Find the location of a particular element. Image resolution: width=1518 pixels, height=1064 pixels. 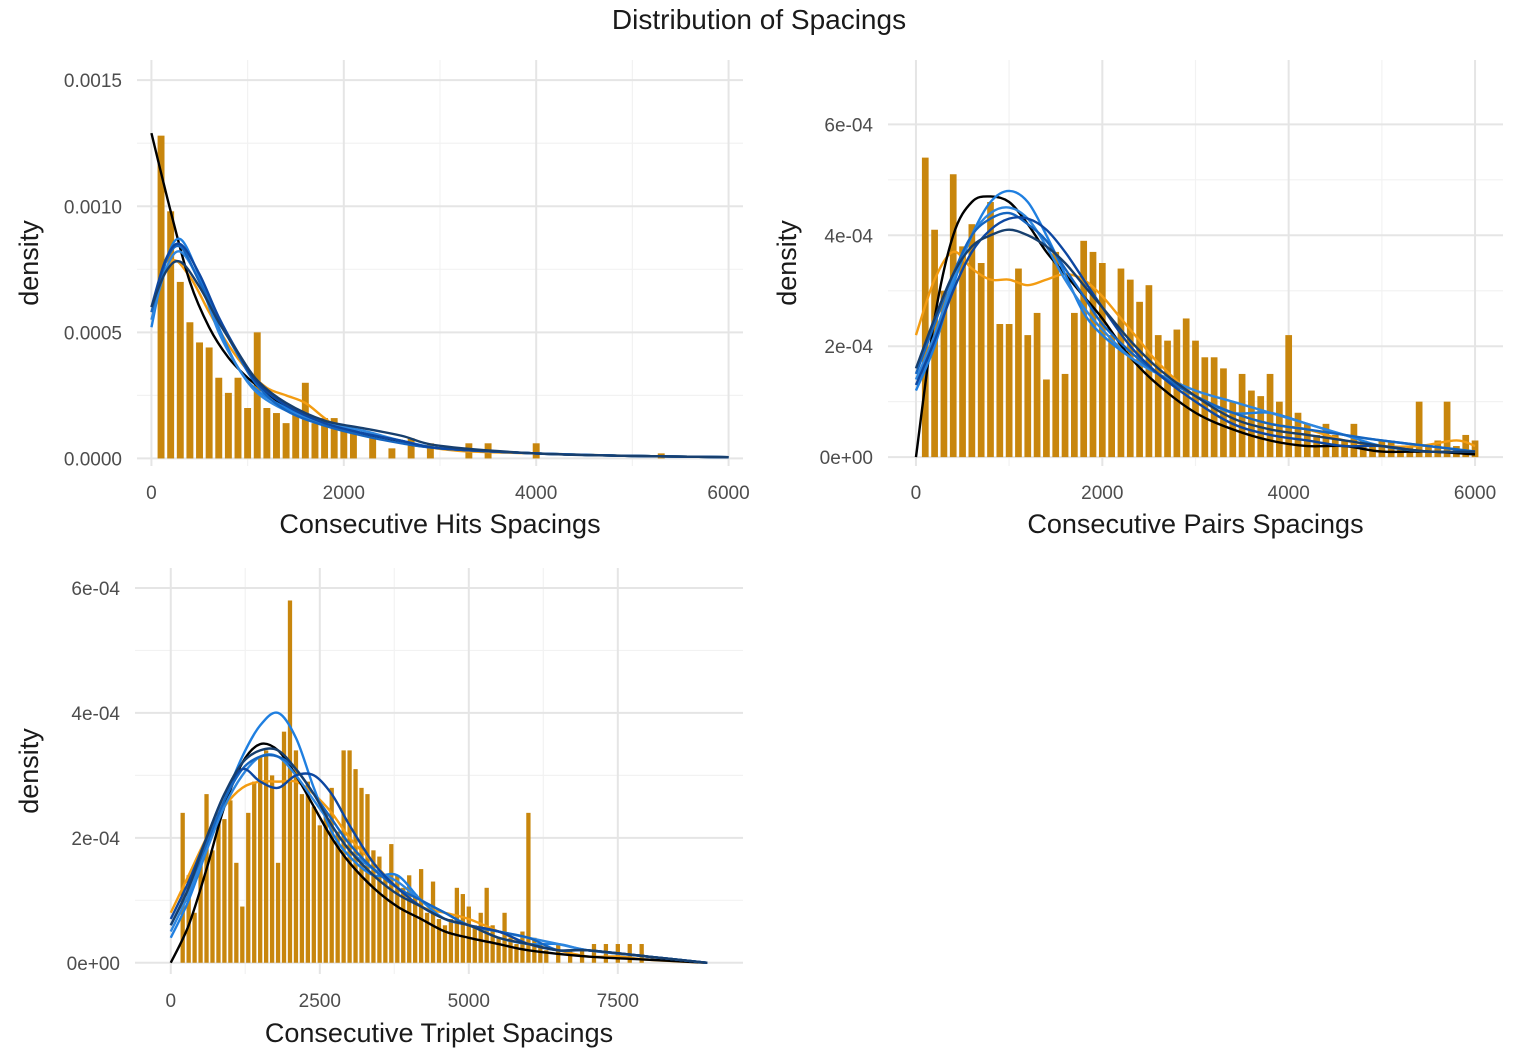

y-tick-label: 0.0010 is located at coordinates (93, 207).